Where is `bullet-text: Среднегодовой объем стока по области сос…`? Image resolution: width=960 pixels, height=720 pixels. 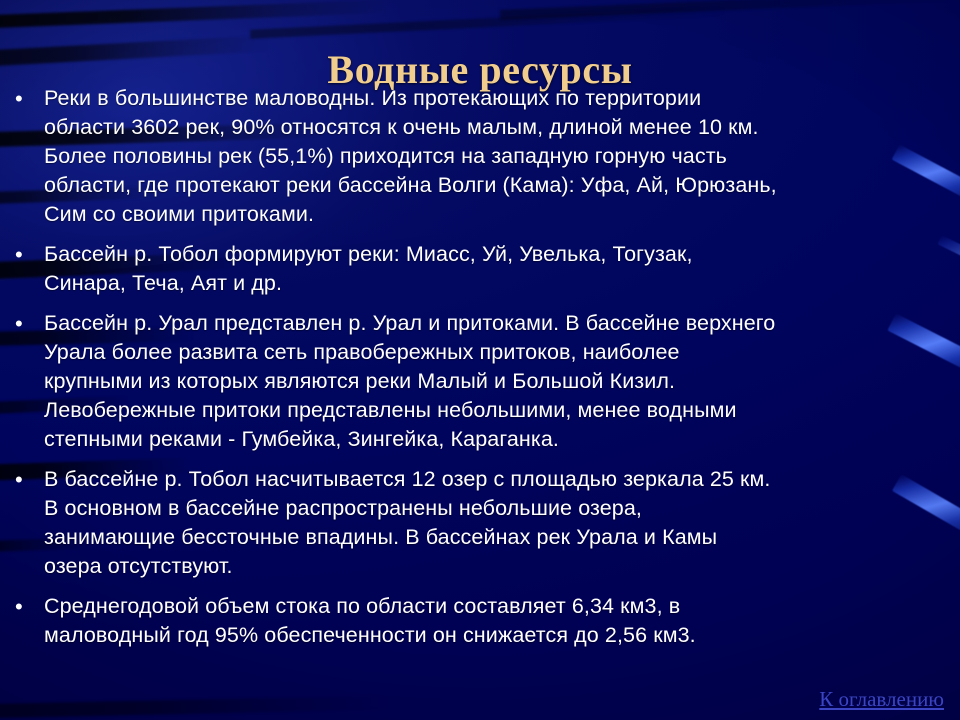 bullet-text: Среднегодовой объем стока по области сос… is located at coordinates (370, 620).